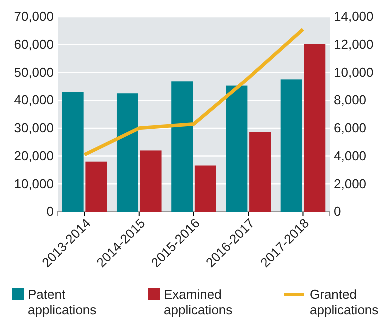  What do you see at coordinates (50, 212) in the screenshot?
I see `y-tick-label: 0` at bounding box center [50, 212].